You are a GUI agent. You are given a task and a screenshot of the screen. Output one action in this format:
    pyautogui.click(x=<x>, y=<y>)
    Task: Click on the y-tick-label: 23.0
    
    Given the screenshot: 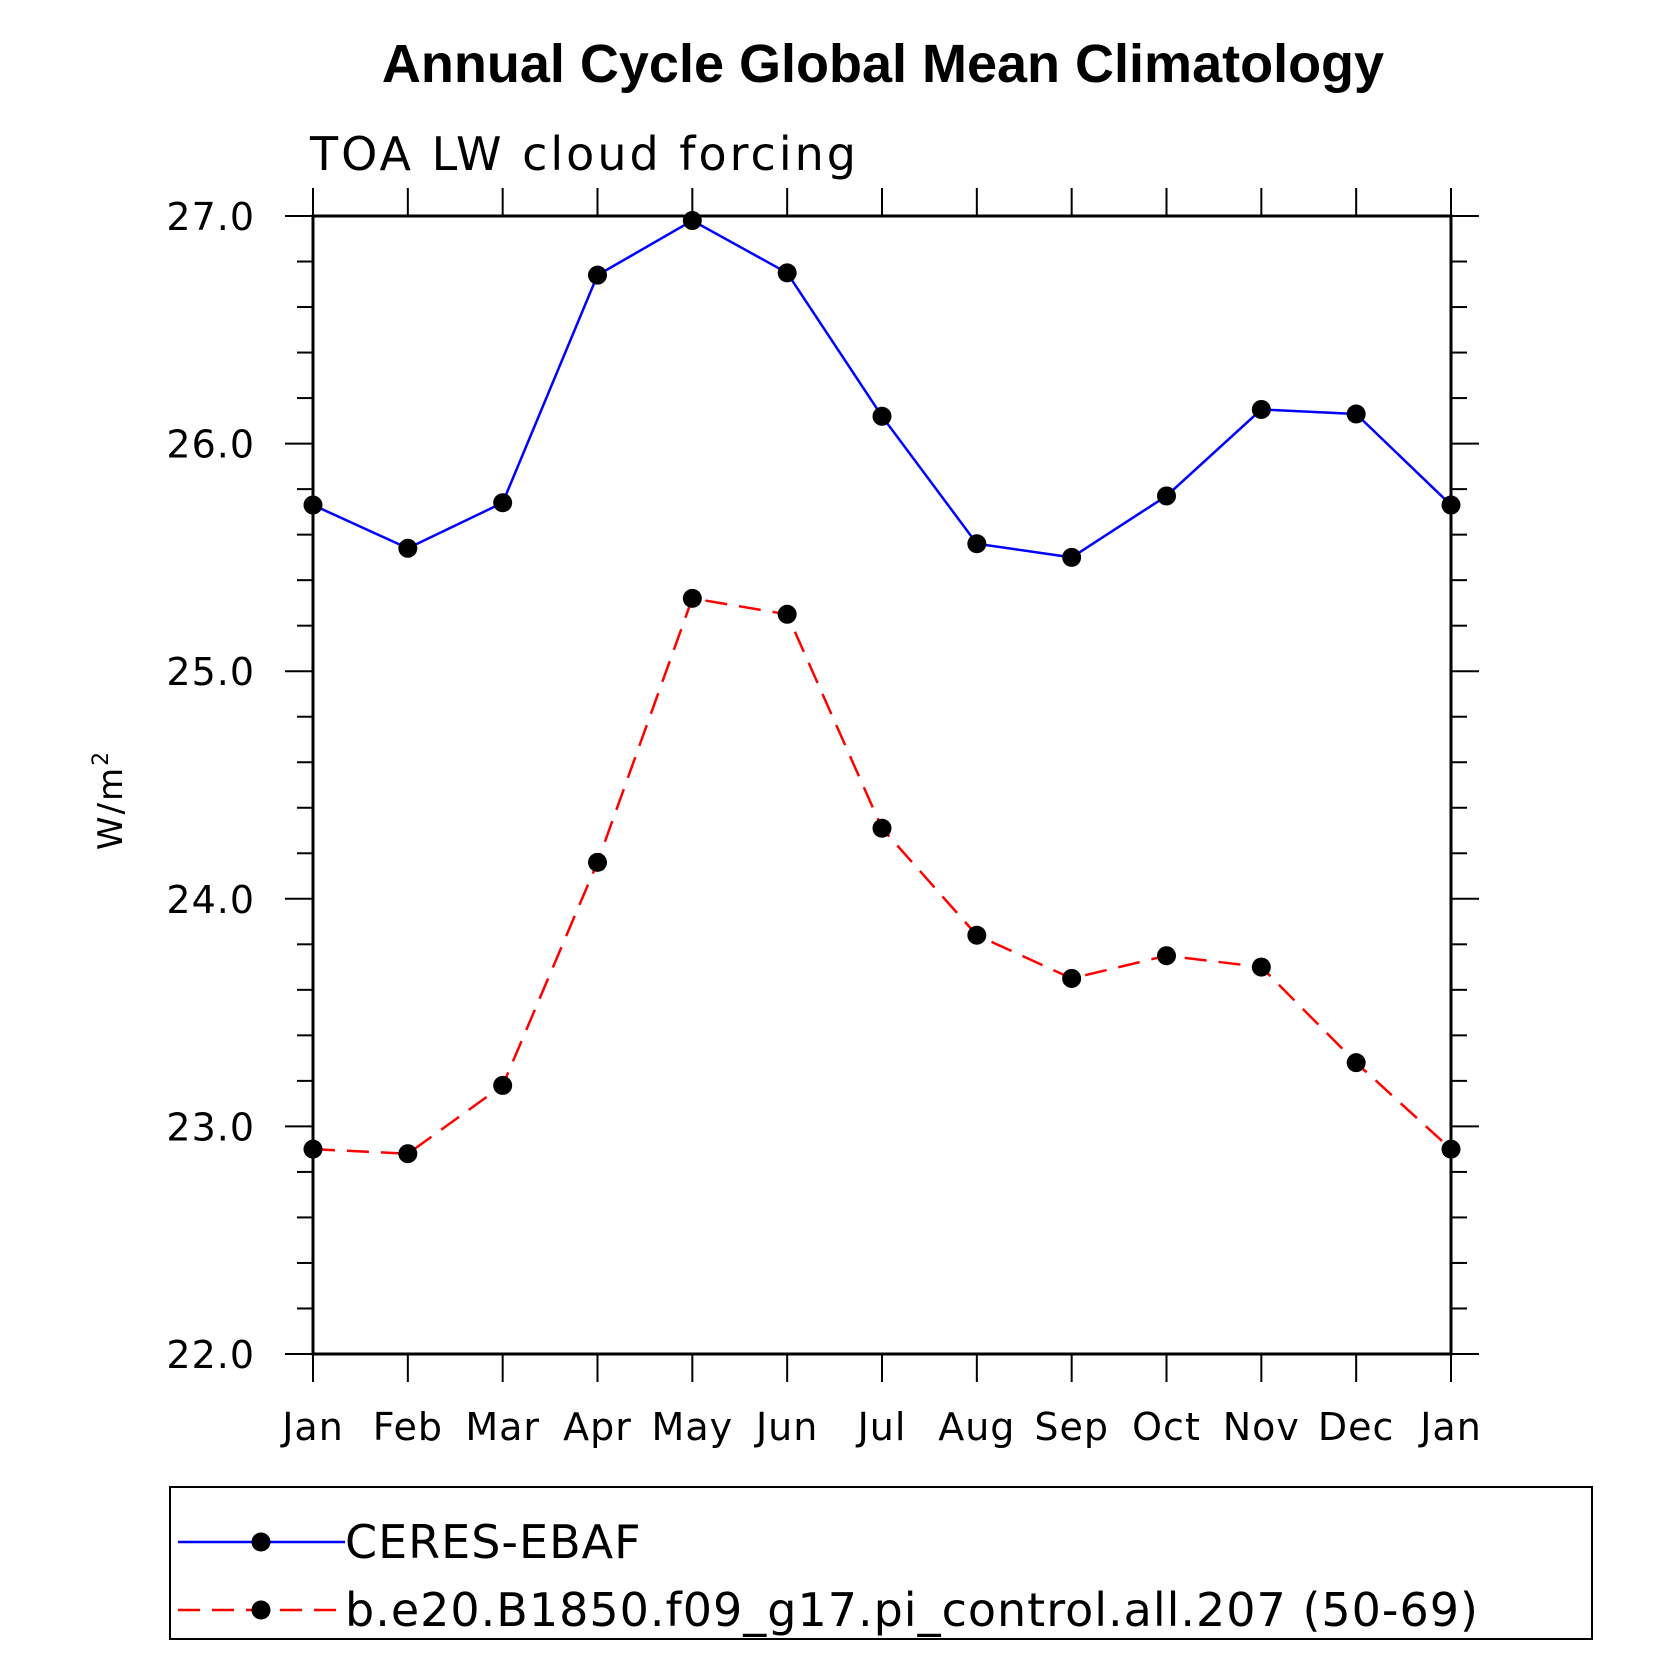 What is the action you would take?
    pyautogui.click(x=210, y=1127)
    